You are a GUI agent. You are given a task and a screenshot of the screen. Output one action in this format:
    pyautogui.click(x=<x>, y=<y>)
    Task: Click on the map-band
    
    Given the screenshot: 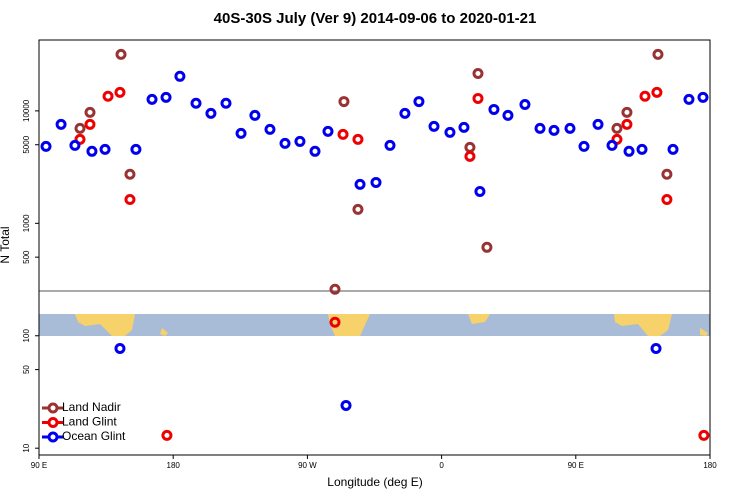 What is the action you would take?
    pyautogui.click(x=374, y=325)
    